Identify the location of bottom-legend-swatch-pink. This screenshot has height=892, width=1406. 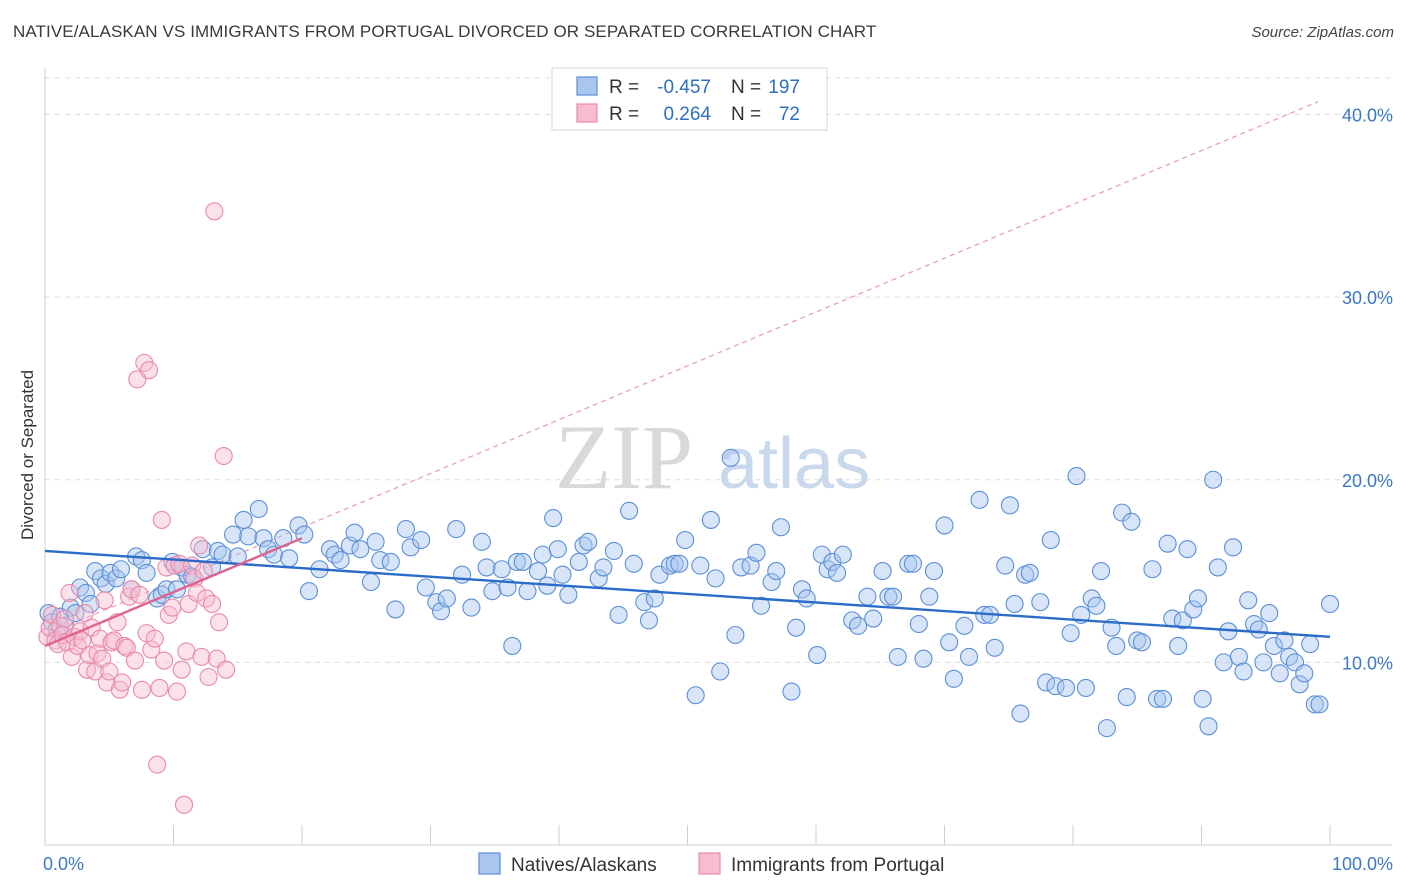
(709, 863).